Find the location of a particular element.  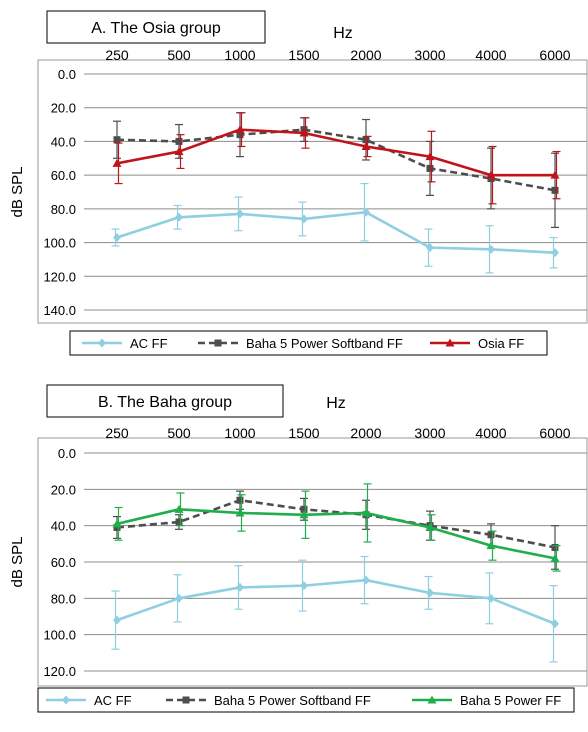

title-box is located at coordinates (156, 27).